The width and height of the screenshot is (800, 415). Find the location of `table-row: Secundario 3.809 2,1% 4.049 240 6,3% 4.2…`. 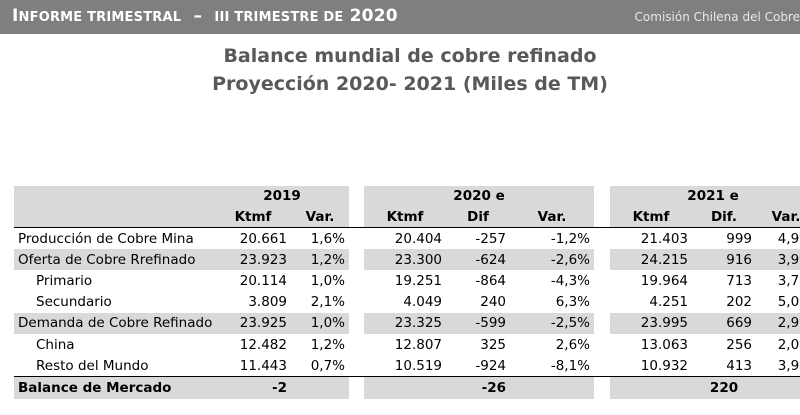

table-row: Secundario 3.809 2,1% 4.049 240 6,3% 4.2… is located at coordinates (407, 302).